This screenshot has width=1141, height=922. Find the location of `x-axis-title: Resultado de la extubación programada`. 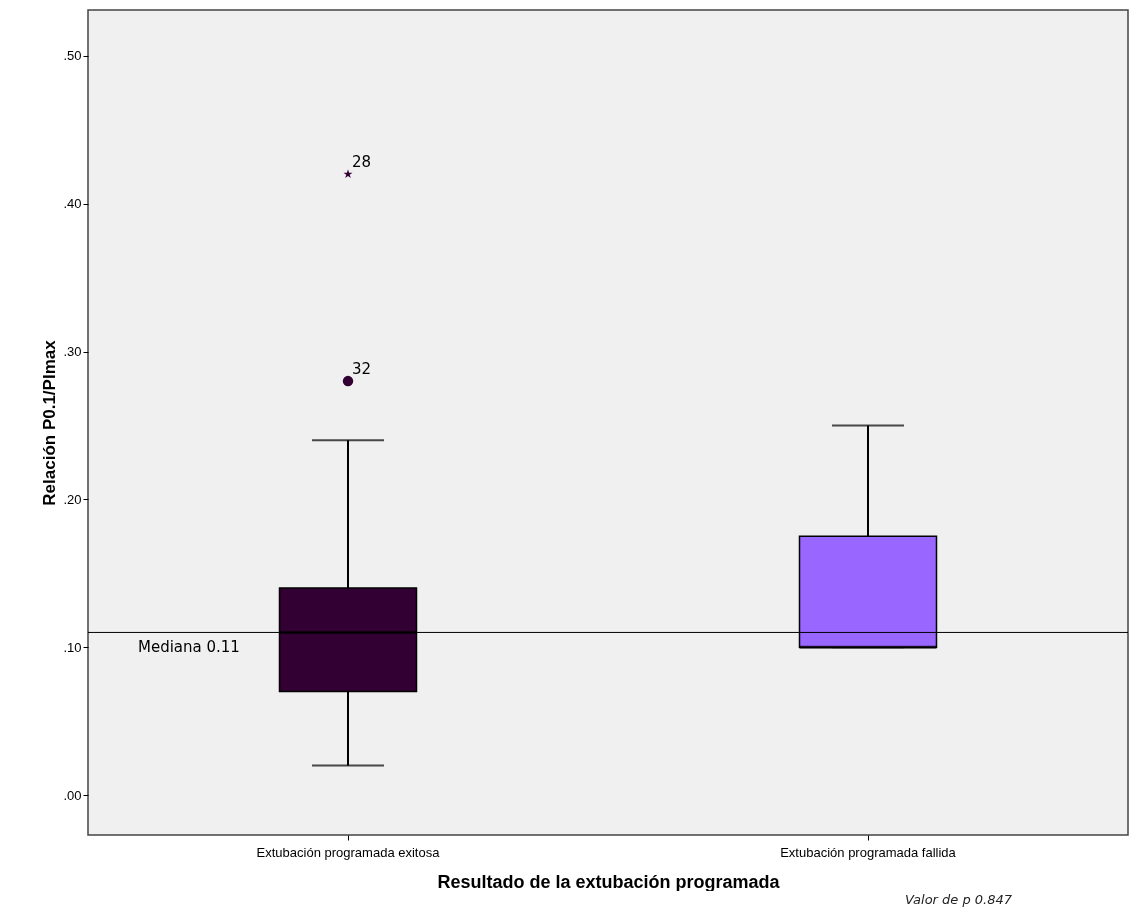

x-axis-title: Resultado de la extubación programada is located at coordinates (609, 881).